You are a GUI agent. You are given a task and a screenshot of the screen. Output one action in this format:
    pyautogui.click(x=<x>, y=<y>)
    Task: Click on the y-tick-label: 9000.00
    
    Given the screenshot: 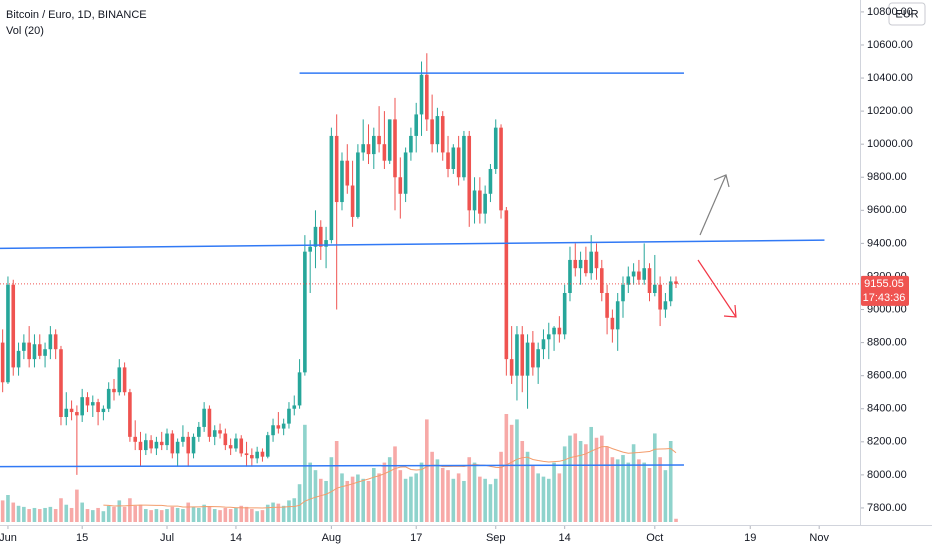 What is the action you would take?
    pyautogui.click(x=887, y=309)
    